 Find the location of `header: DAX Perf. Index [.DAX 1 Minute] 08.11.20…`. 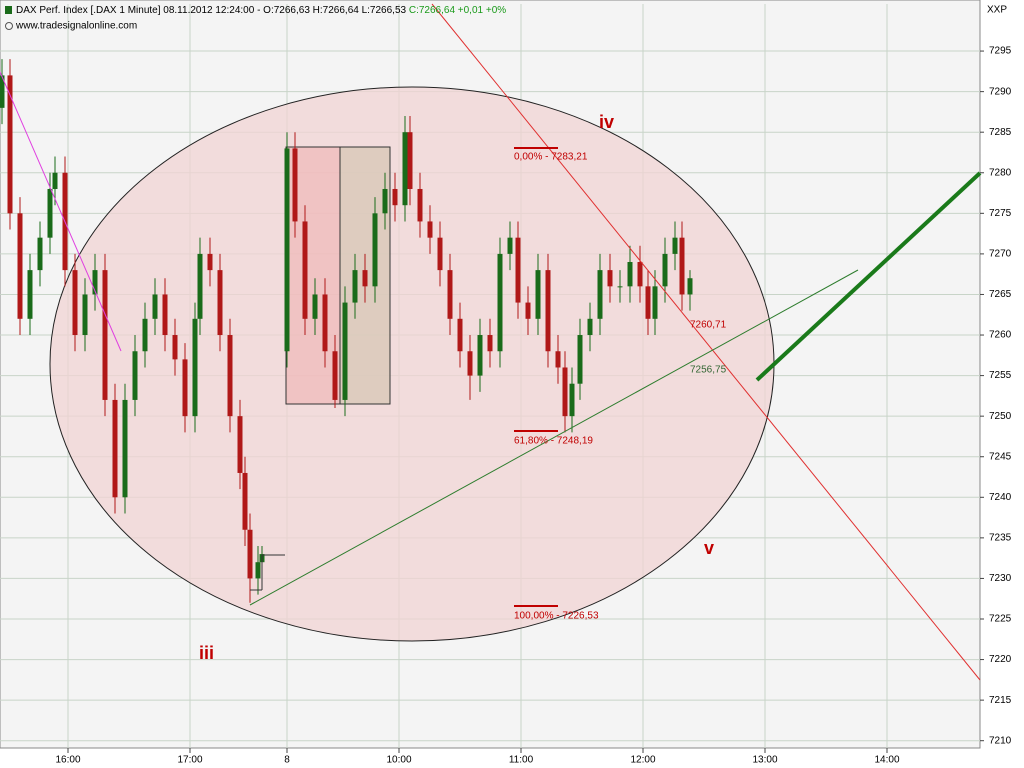

header: DAX Perf. Index [.DAX 1 Minute] 08.11.20… is located at coordinates (261, 10).